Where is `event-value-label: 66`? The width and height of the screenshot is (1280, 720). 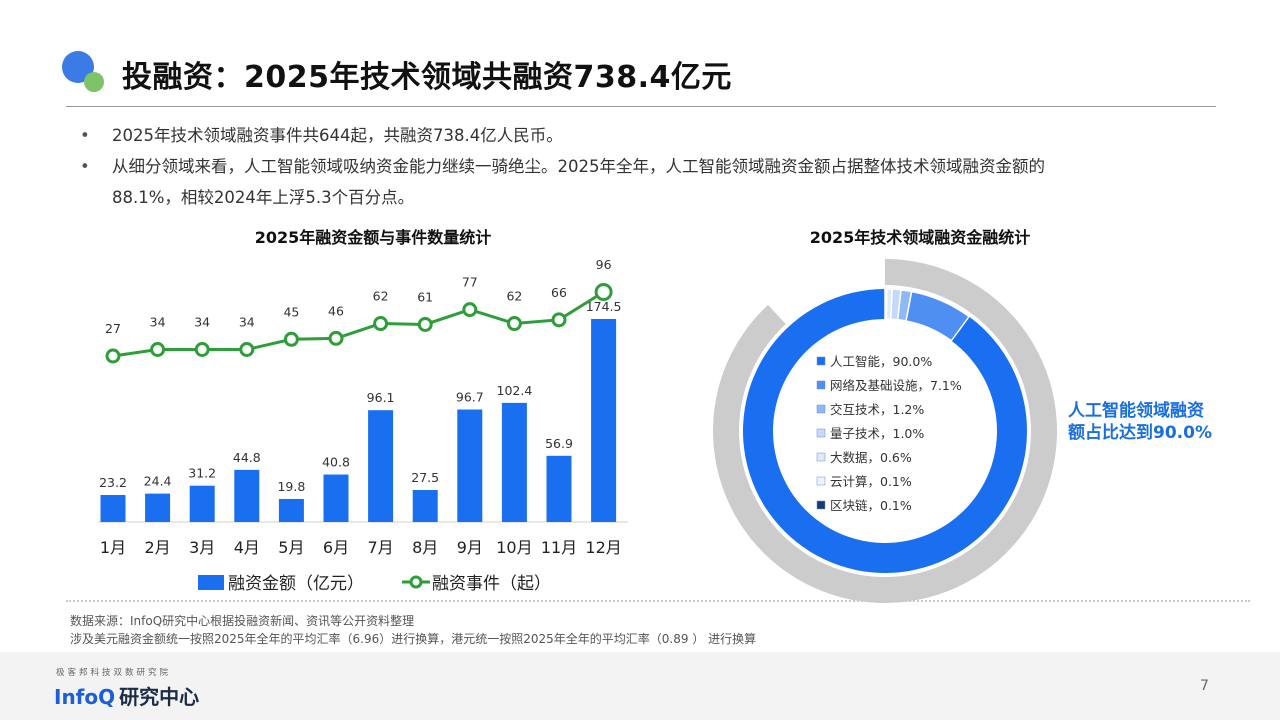 event-value-label: 66 is located at coordinates (559, 292).